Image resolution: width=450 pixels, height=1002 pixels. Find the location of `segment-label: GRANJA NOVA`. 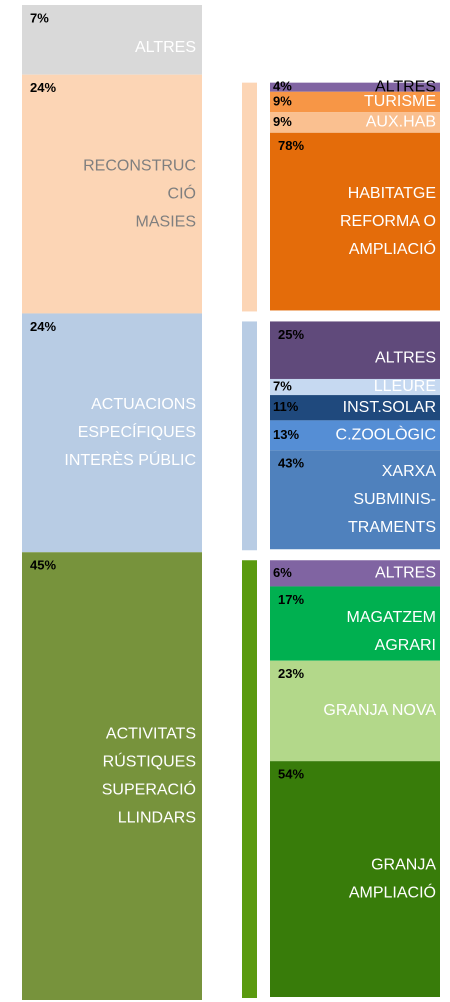

segment-label: GRANJA NOVA is located at coordinates (379, 710).